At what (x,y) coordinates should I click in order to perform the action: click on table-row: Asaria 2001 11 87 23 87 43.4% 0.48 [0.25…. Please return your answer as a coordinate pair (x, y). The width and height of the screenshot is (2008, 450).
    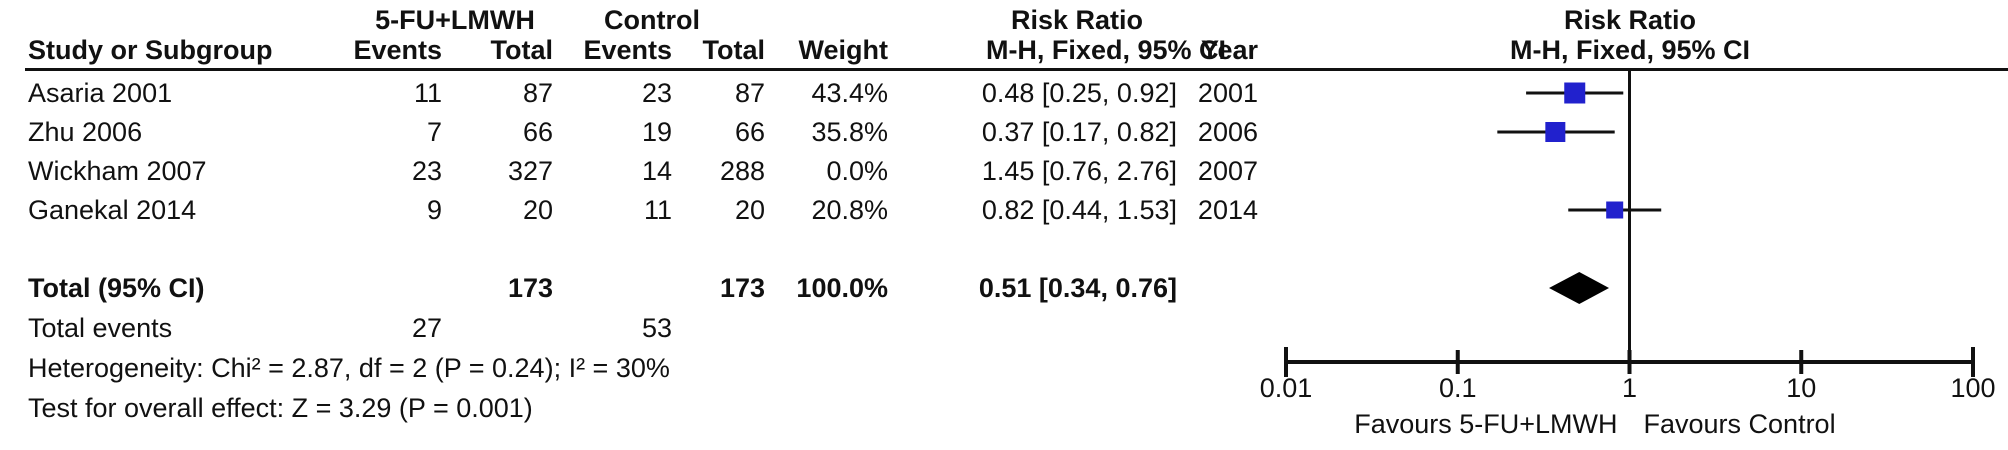
    Looking at the image, I should click on (1004, 93).